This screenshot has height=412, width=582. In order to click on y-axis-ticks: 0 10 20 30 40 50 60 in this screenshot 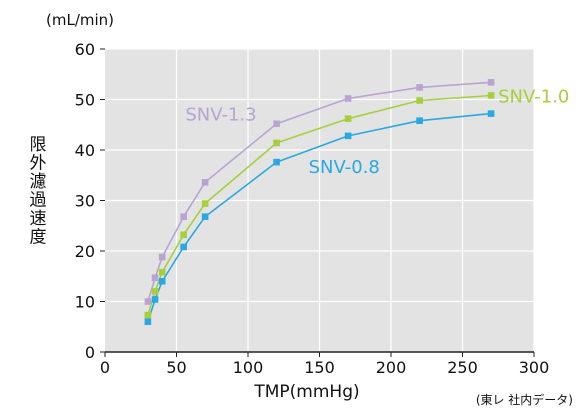, I will do `click(90, 201)`.